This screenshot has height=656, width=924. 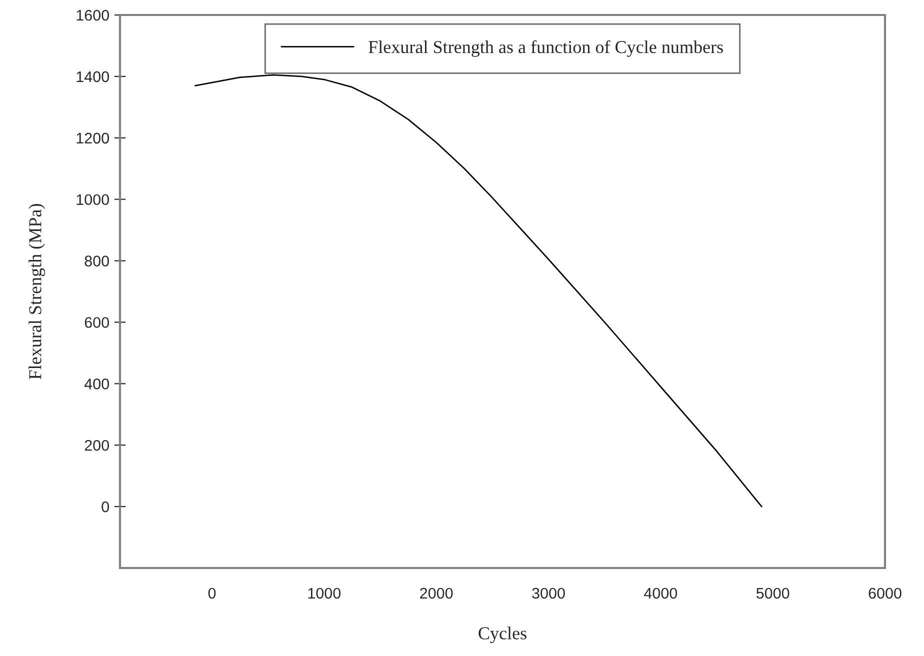 What do you see at coordinates (96, 261) in the screenshot?
I see `y-tick-label: 800` at bounding box center [96, 261].